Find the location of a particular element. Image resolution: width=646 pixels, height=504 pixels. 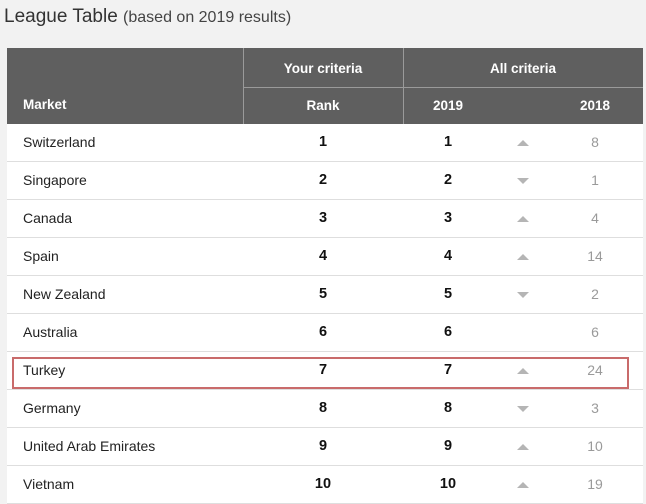

cell-rank-2018: 1 is located at coordinates (595, 180).